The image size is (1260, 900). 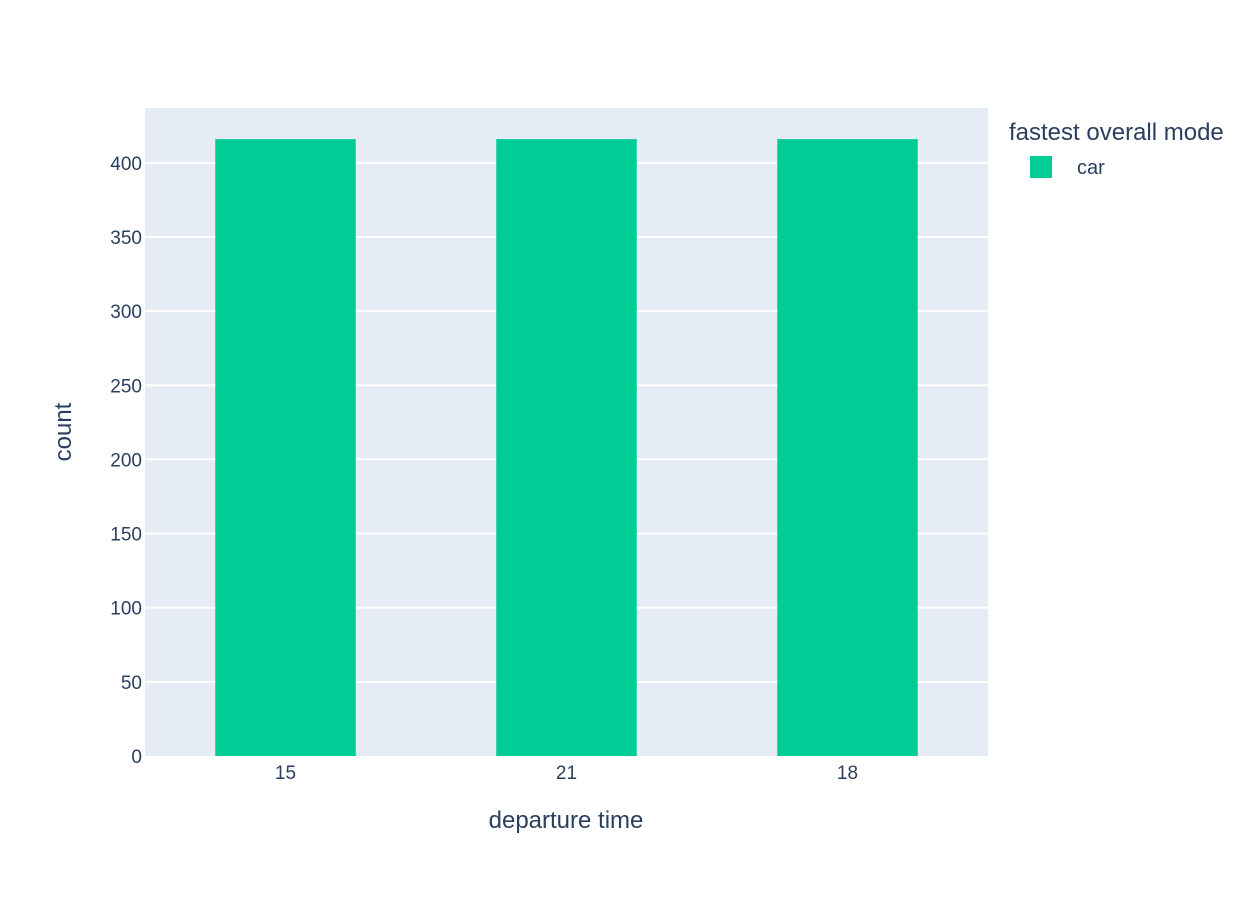 I want to click on x-tick-label: 21, so click(x=566, y=773).